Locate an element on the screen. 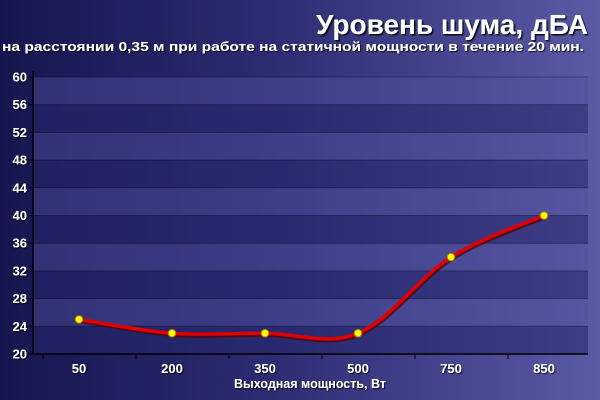  chart-title: Уровень шума, дБА is located at coordinates (452, 24).